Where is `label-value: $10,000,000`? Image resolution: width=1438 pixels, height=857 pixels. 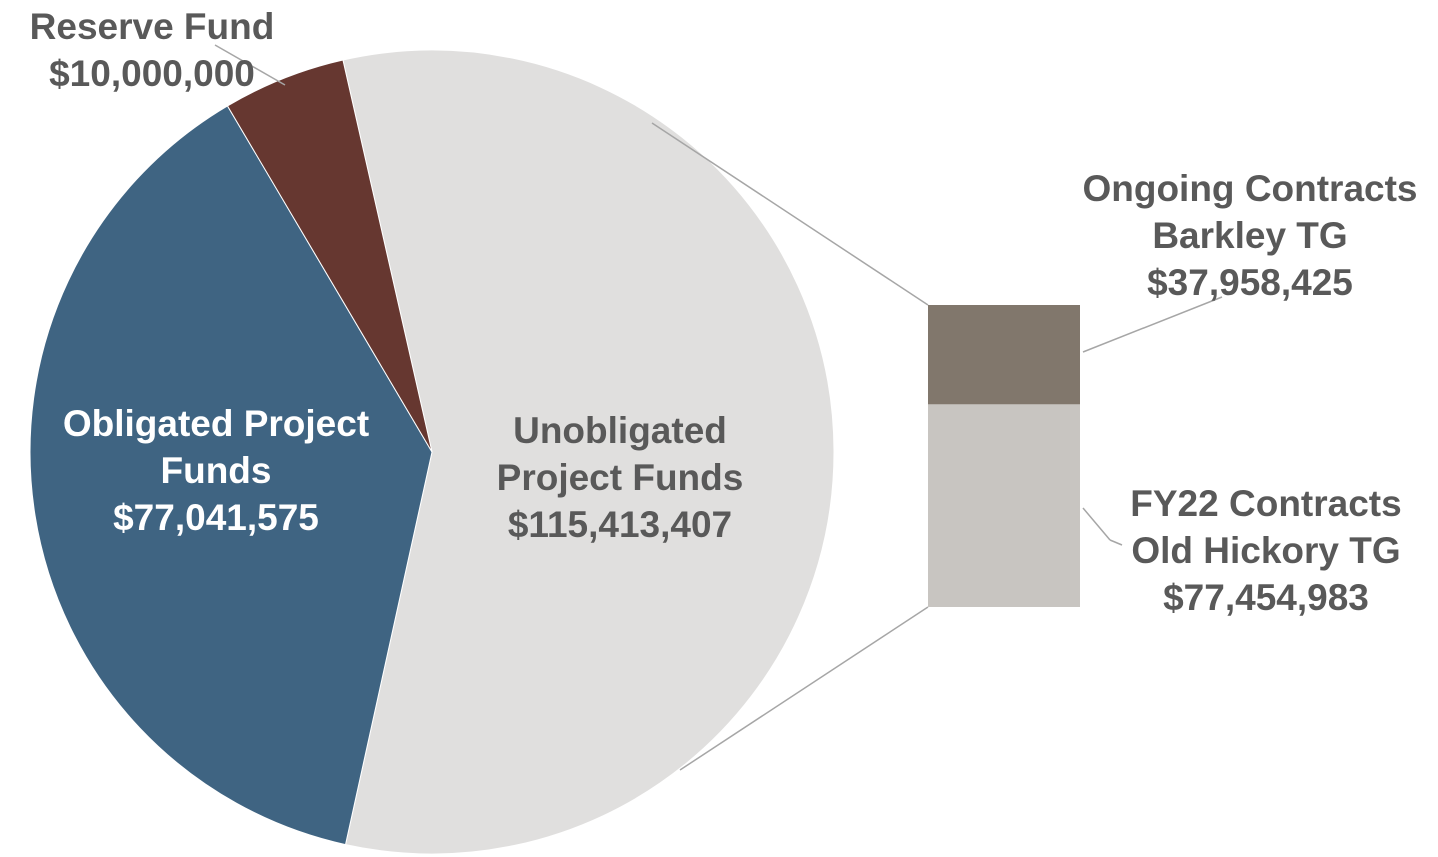 label-value: $10,000,000 is located at coordinates (152, 73).